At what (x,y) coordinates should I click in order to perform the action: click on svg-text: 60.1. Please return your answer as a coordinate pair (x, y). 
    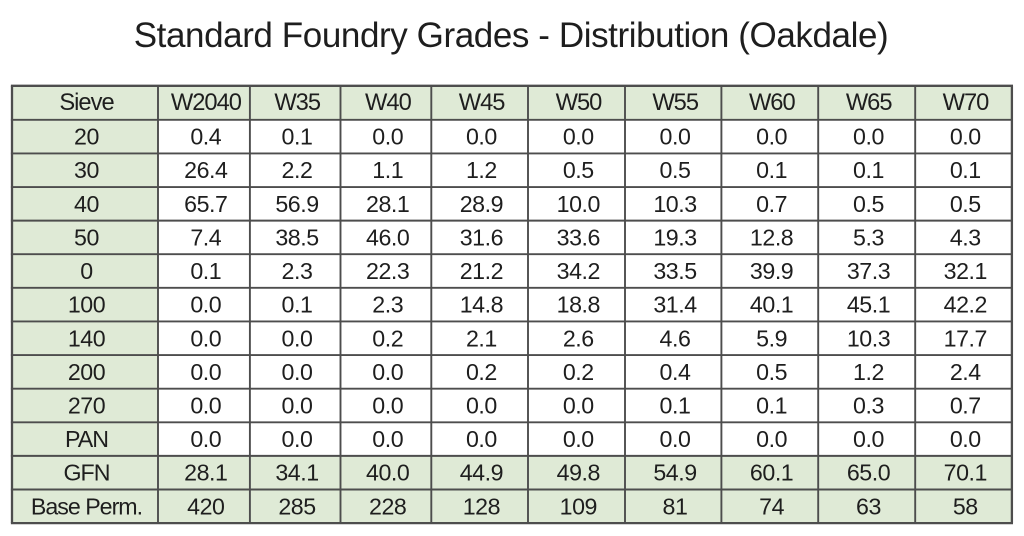
    Looking at the image, I should click on (771, 473).